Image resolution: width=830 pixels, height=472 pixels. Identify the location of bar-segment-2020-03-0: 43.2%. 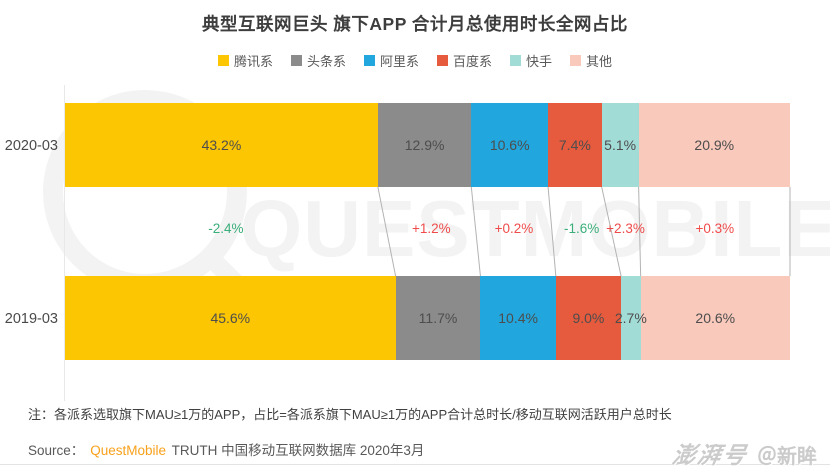
(221, 145).